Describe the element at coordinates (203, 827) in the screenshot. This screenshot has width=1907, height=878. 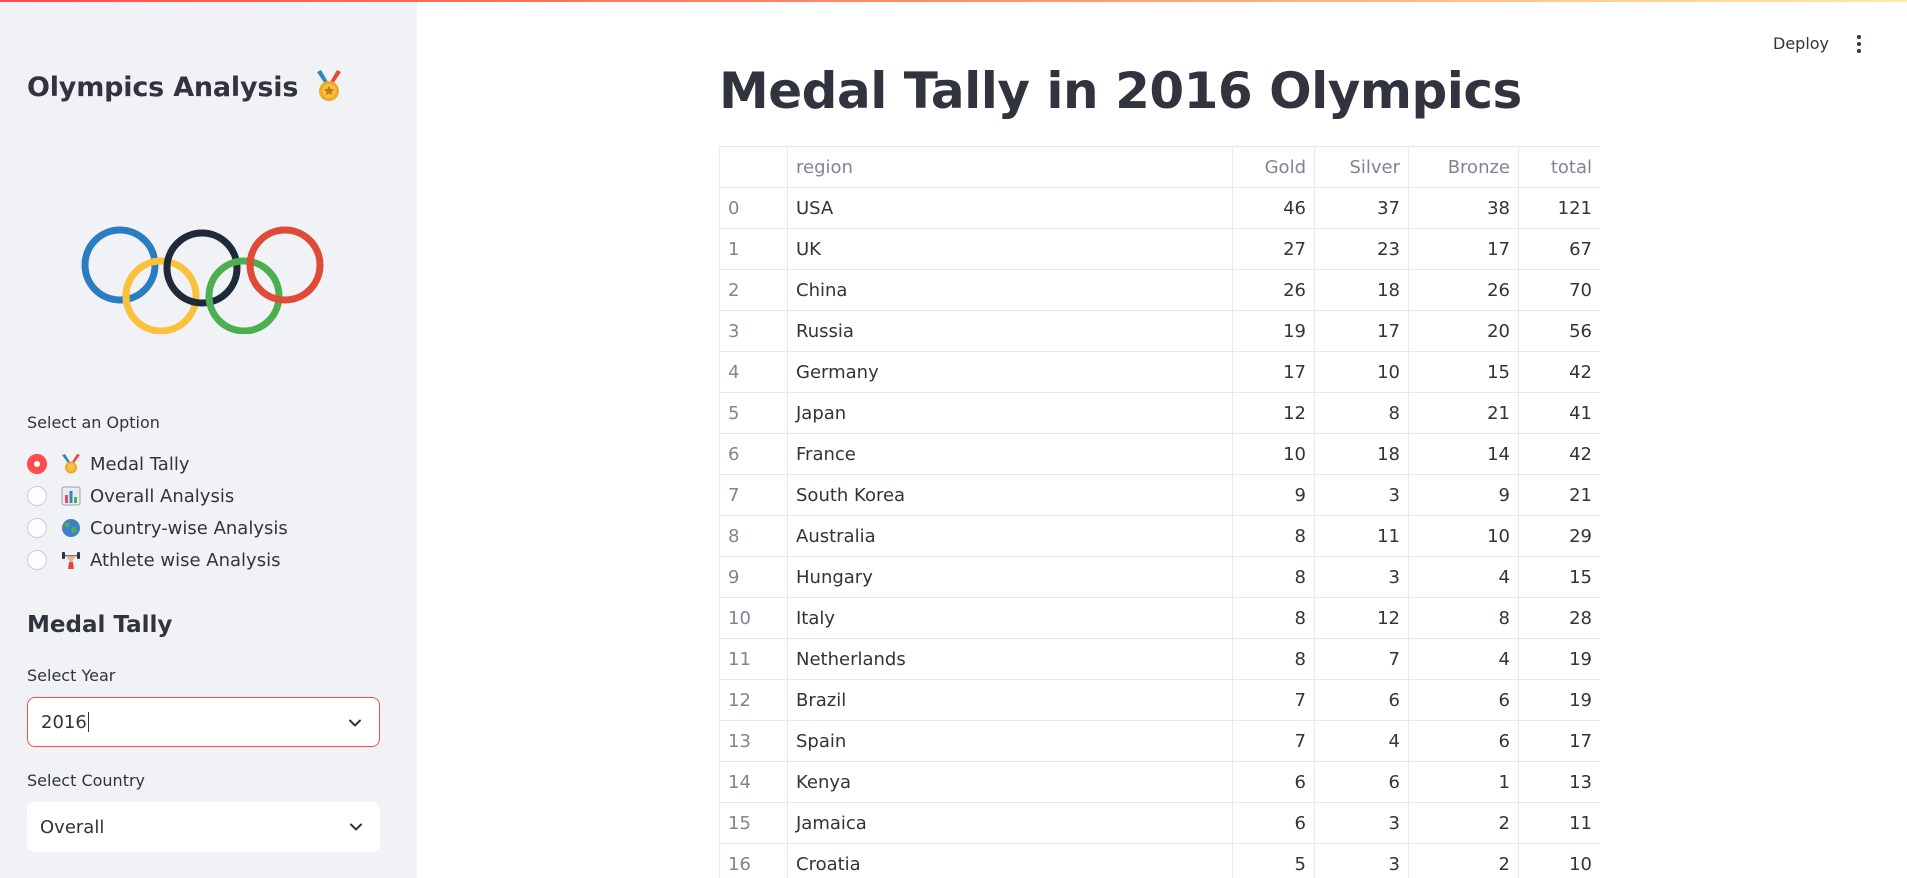
I see `country-select: Overall` at that location.